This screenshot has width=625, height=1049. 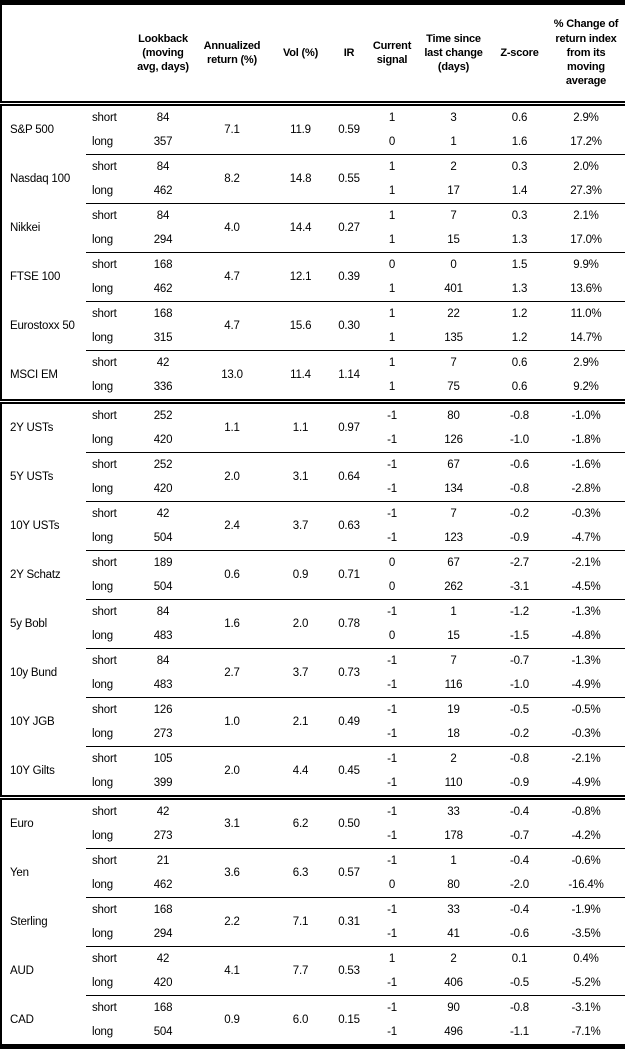 I want to click on asset-name: 5Y USTs, so click(x=32, y=477).